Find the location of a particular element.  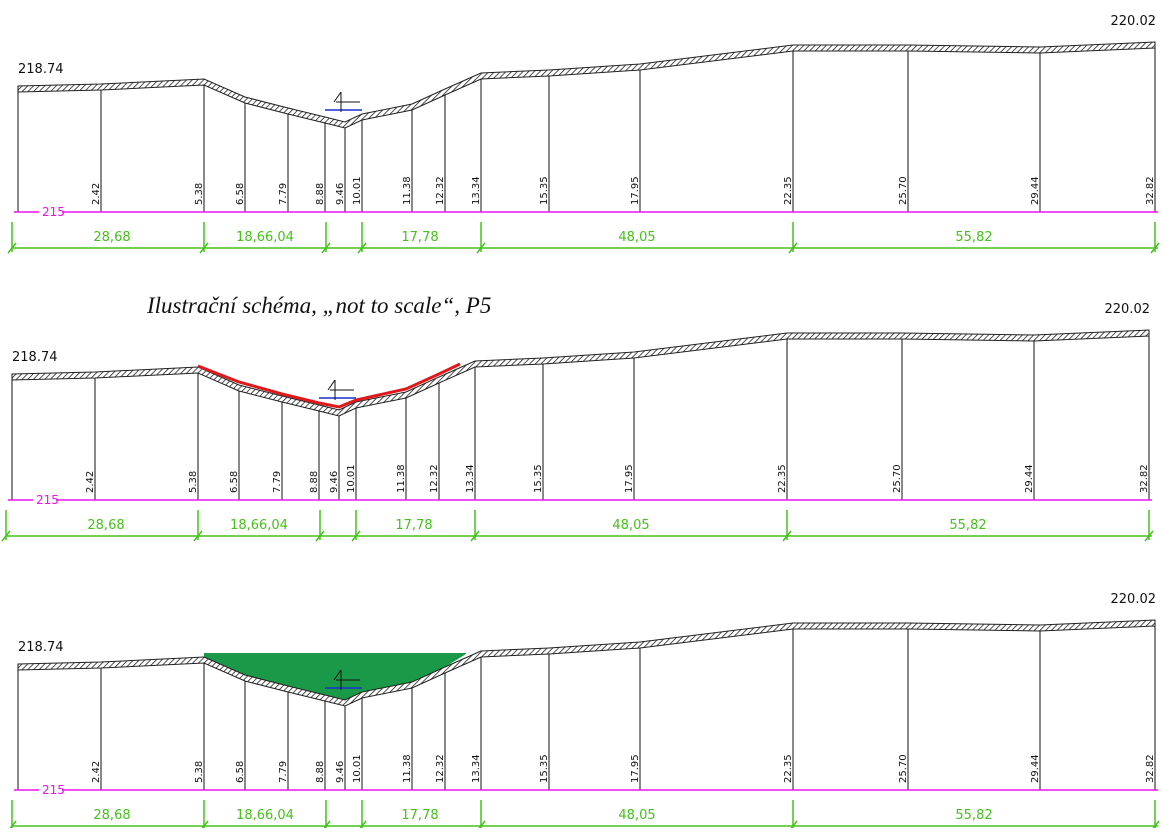

depression-fill is located at coordinates (335, 676).